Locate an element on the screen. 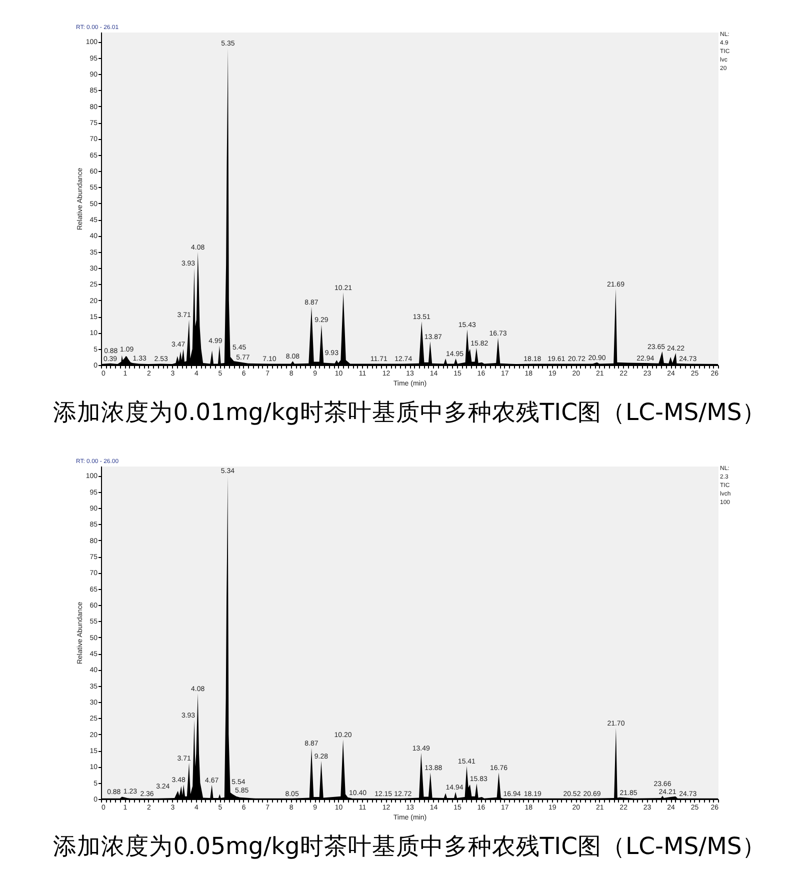 The width and height of the screenshot is (797, 895). text: 添加浓度为0.05mg/kg时茶叶基质中多种农残TIC图（LC-MS/MS） is located at coordinates (409, 846).